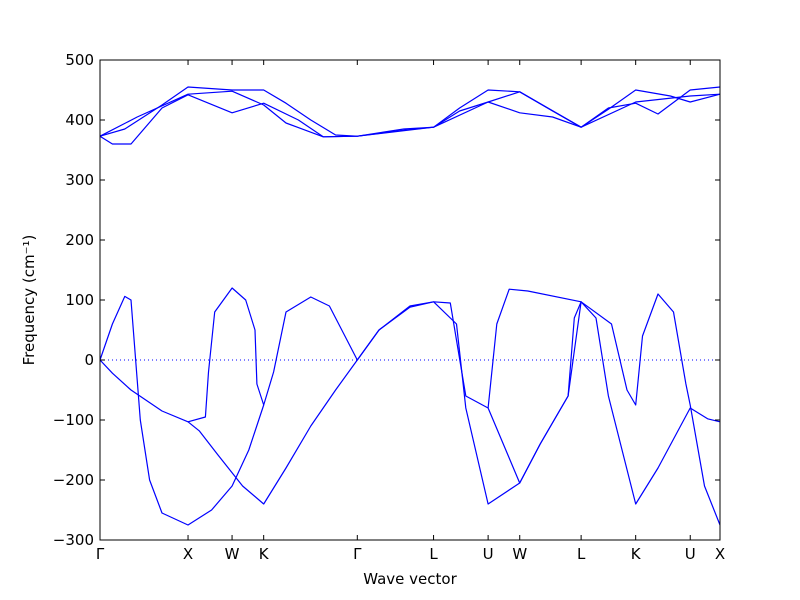 The image size is (800, 600). I want to click on y-tick-label: 500, so click(79, 60).